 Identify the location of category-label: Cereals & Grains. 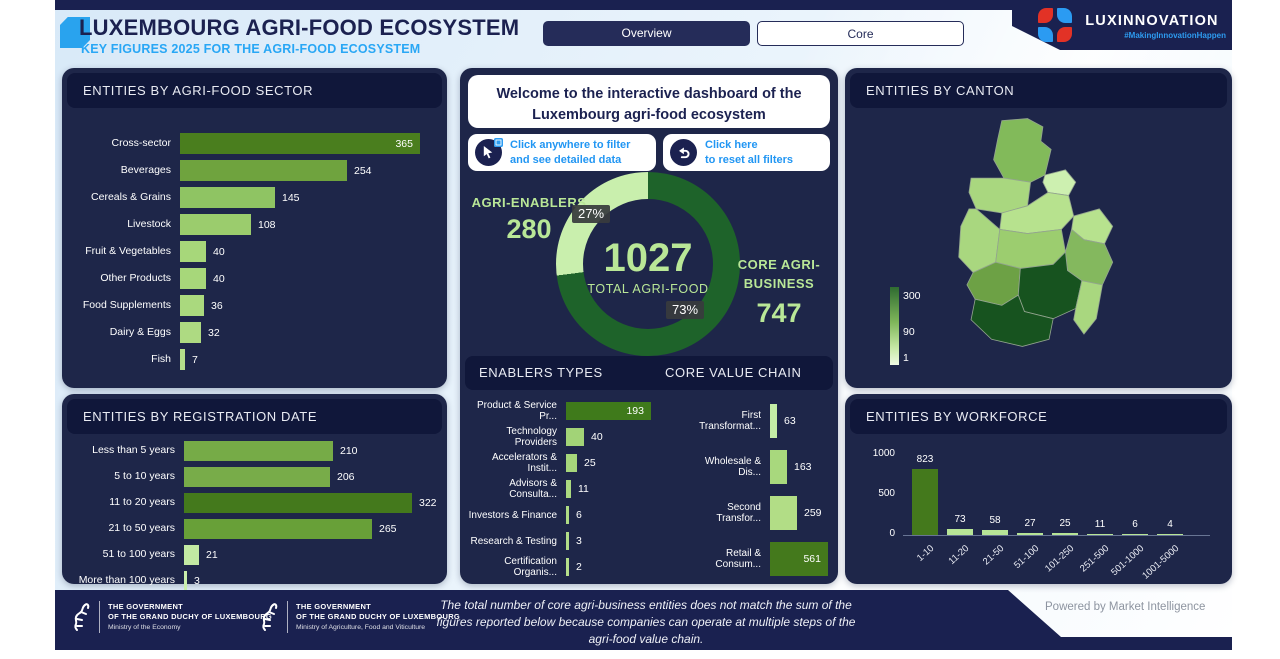
(131, 196).